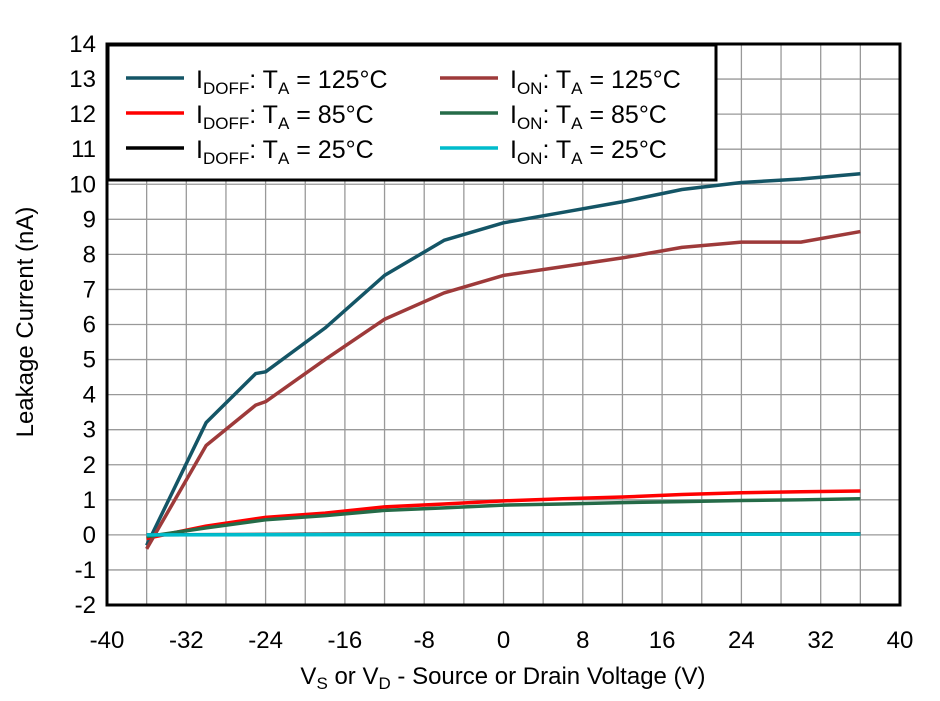 This screenshot has width=940, height=701. Describe the element at coordinates (89, 535) in the screenshot. I see `y-tick-label: 0` at that location.